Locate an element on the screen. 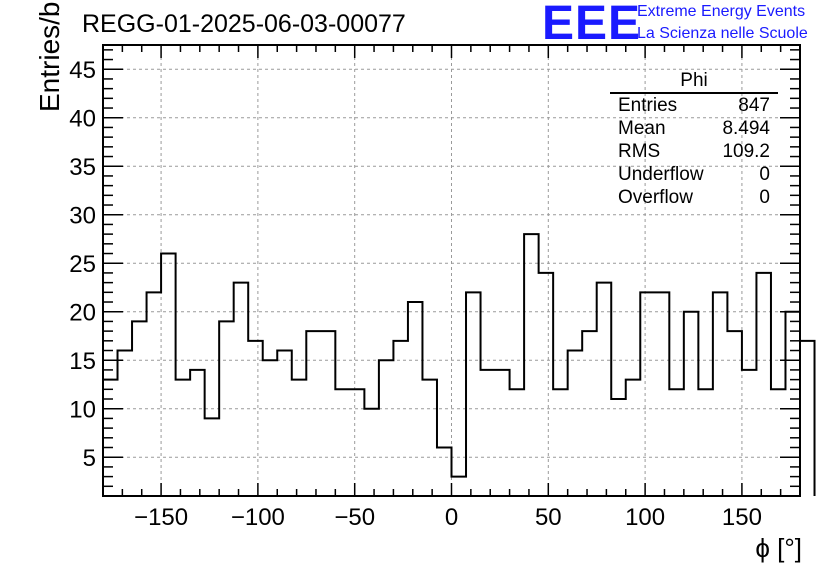  y-tick-label: 30 is located at coordinates (82, 216).